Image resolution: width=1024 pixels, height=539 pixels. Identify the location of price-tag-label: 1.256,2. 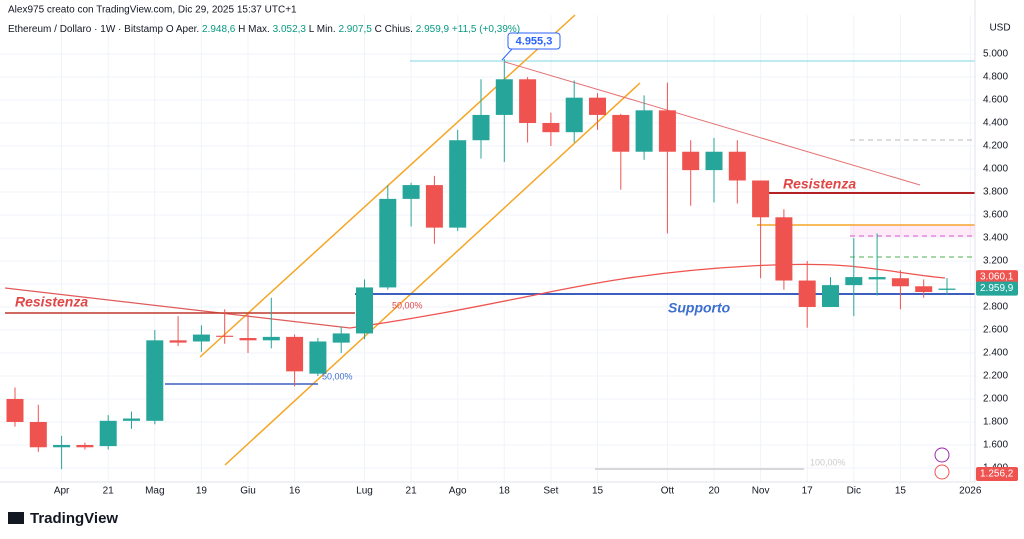
(997, 474).